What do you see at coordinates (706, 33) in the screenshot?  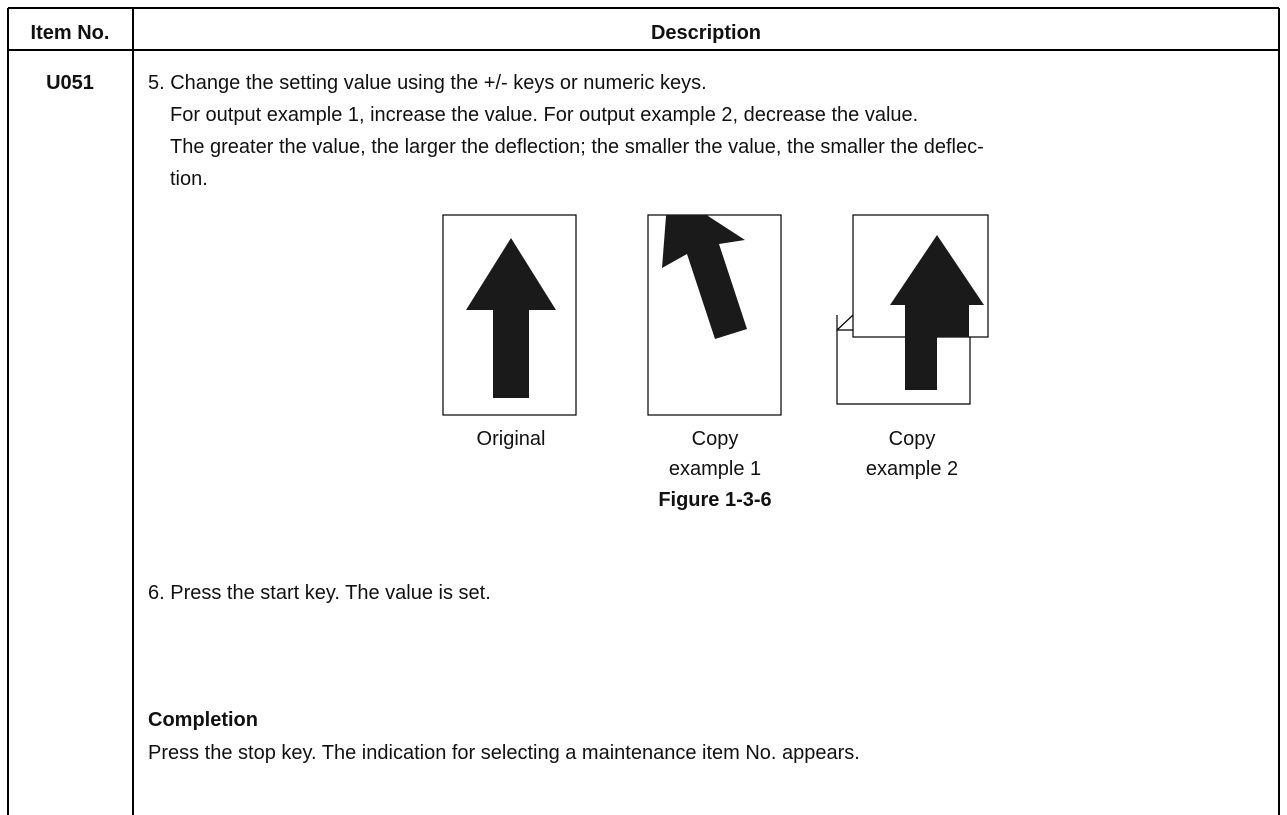 I see `header-description: Description` at bounding box center [706, 33].